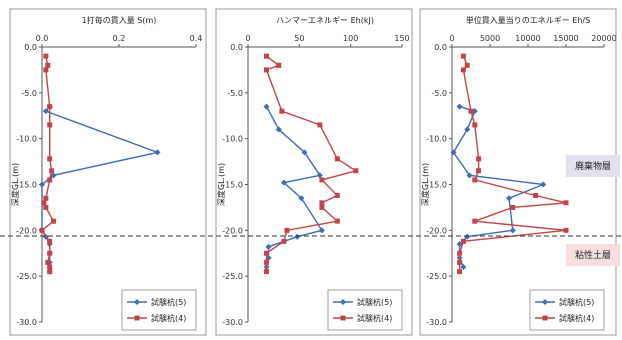 This screenshot has width=622, height=340. I want to click on annotation-clay-layer-label: 粘性土層, so click(593, 255).